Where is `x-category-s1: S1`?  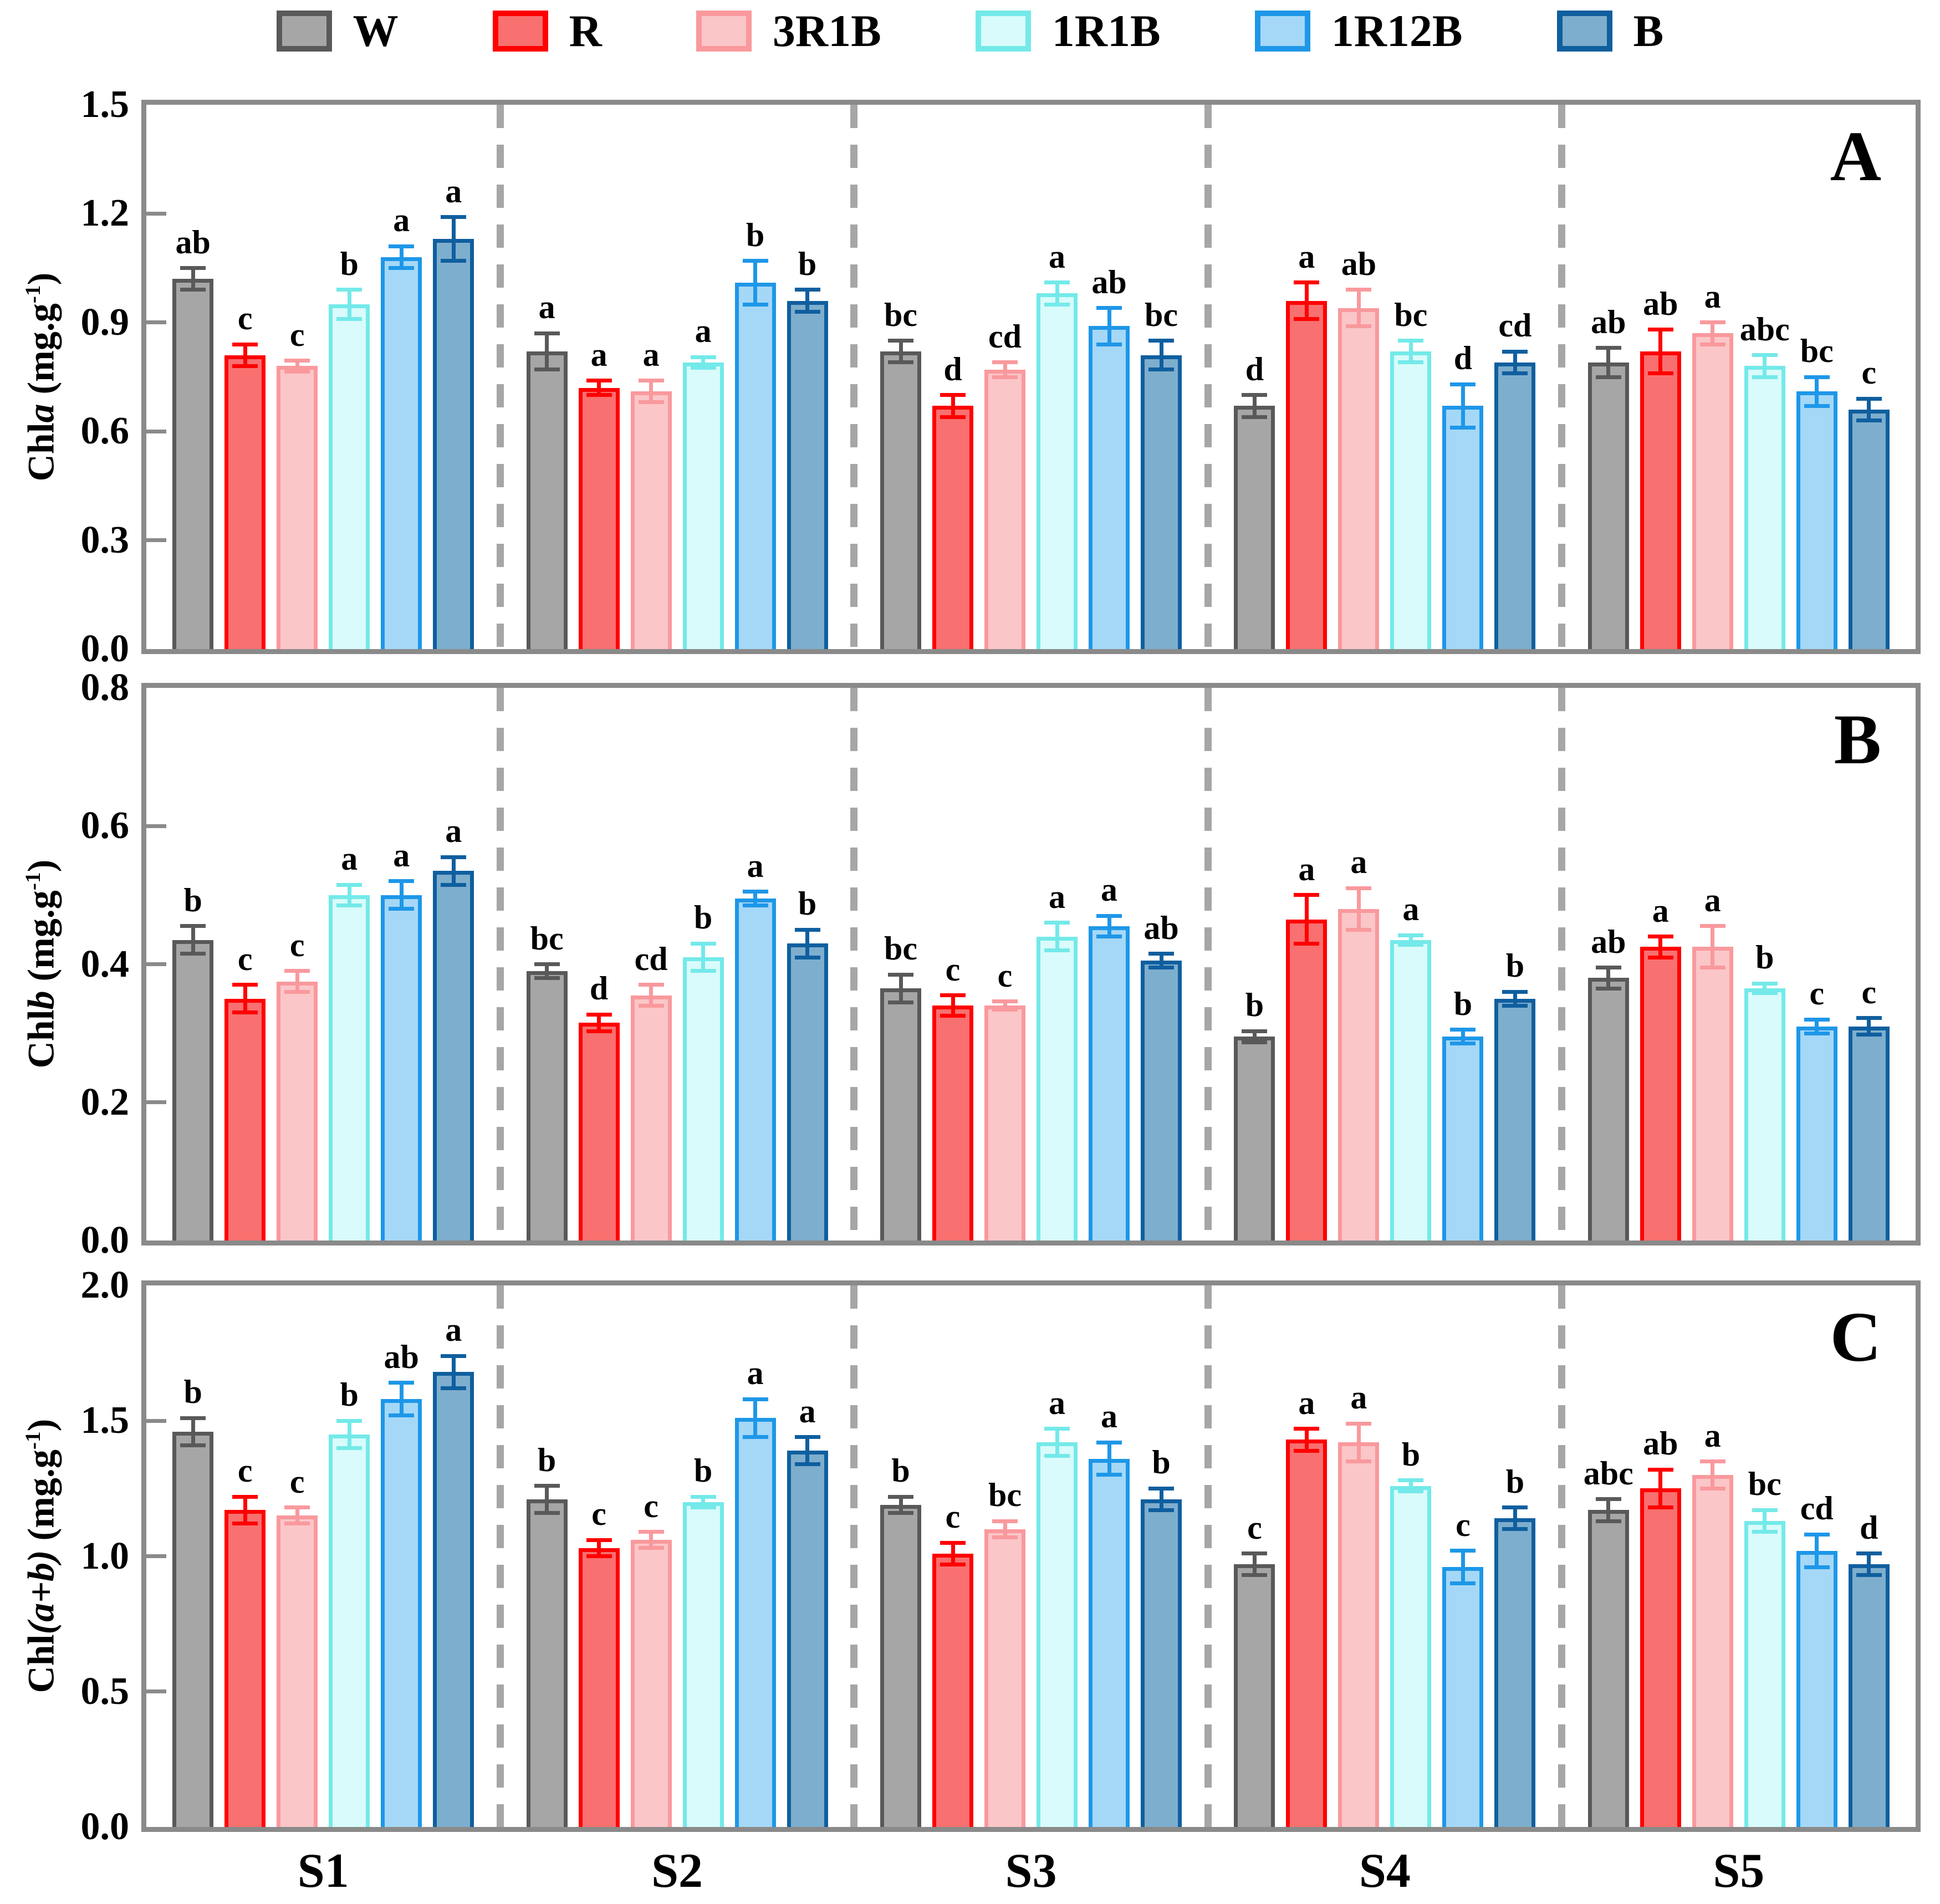 x-category-s1: S1 is located at coordinates (323, 1871).